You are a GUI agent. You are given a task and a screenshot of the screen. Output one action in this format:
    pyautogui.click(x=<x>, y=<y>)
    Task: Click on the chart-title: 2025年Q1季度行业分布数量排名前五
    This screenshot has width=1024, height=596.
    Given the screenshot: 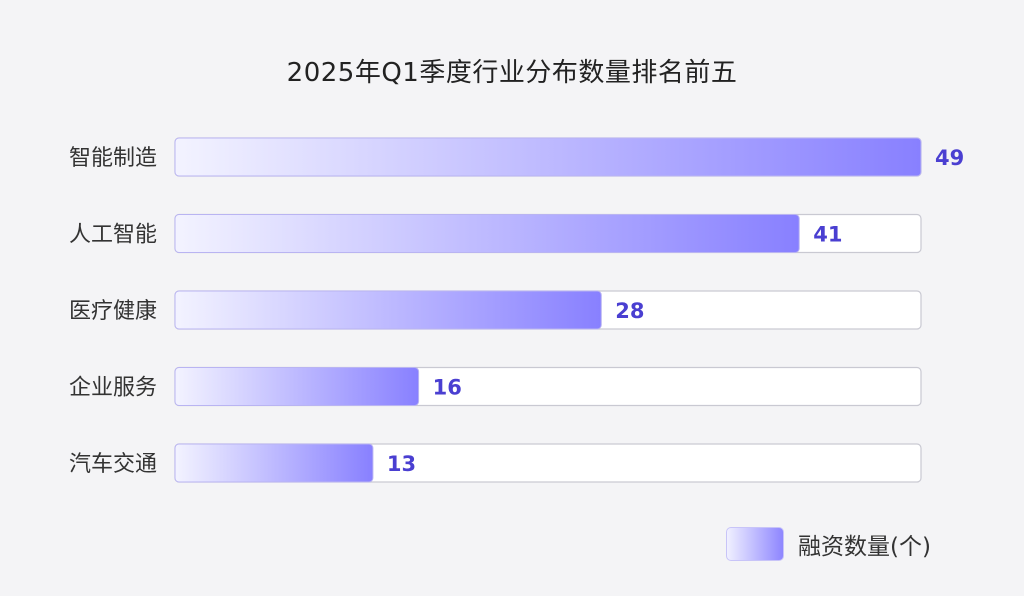 What is the action you would take?
    pyautogui.click(x=512, y=73)
    